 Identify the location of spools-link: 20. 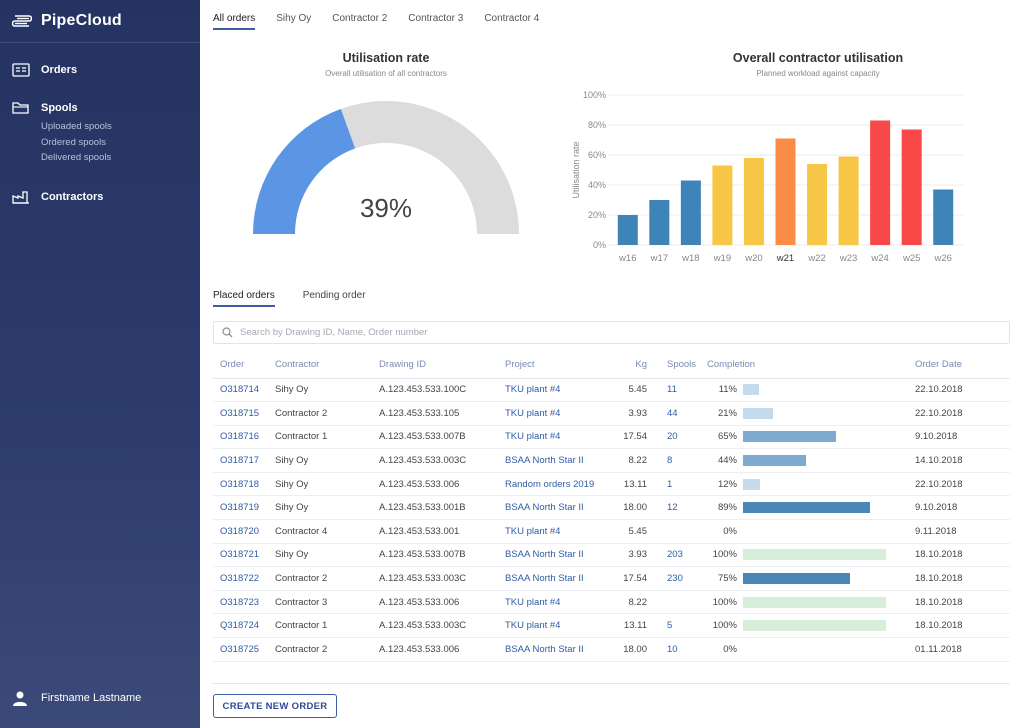
(677, 437).